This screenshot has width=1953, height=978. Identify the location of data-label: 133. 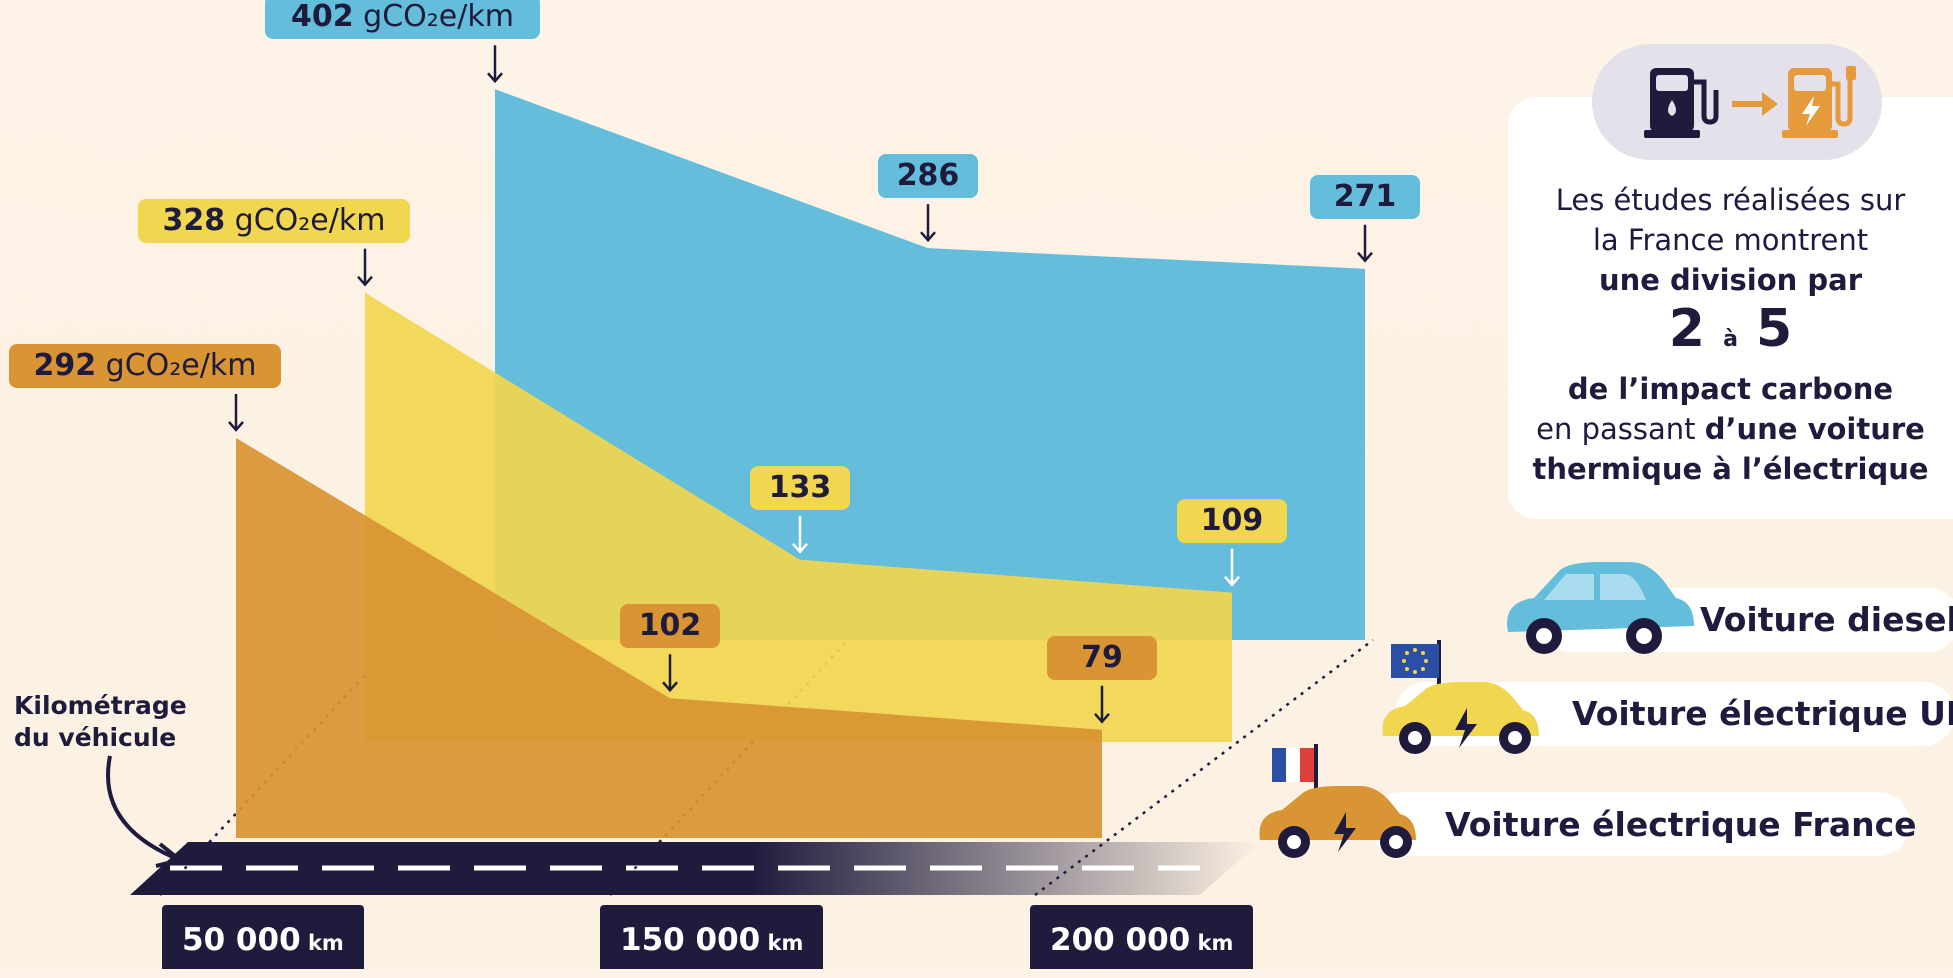
(800, 487).